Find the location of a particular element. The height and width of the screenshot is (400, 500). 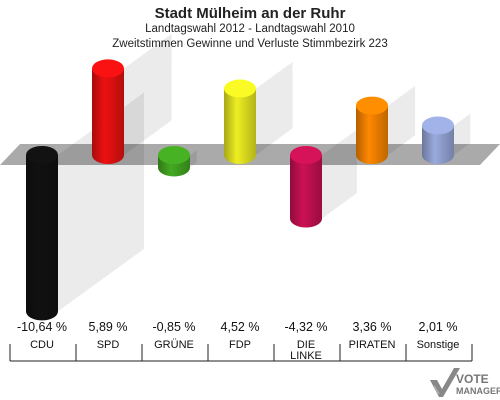

value-label: 5,89 % is located at coordinates (108, 327).